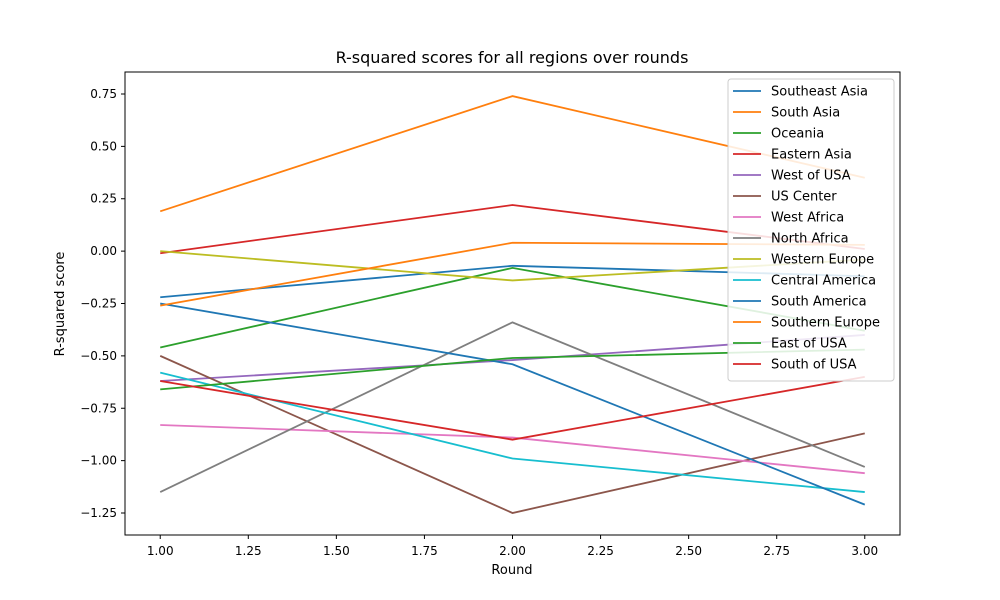 Image resolution: width=1000 pixels, height=600 pixels. Describe the element at coordinates (98, 461) in the screenshot. I see `y-tick-label: −1.00` at that location.